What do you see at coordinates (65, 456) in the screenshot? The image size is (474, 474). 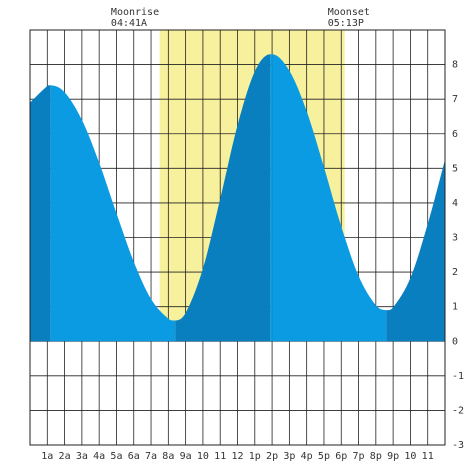 I see `x-tick-label: 2a` at bounding box center [65, 456].